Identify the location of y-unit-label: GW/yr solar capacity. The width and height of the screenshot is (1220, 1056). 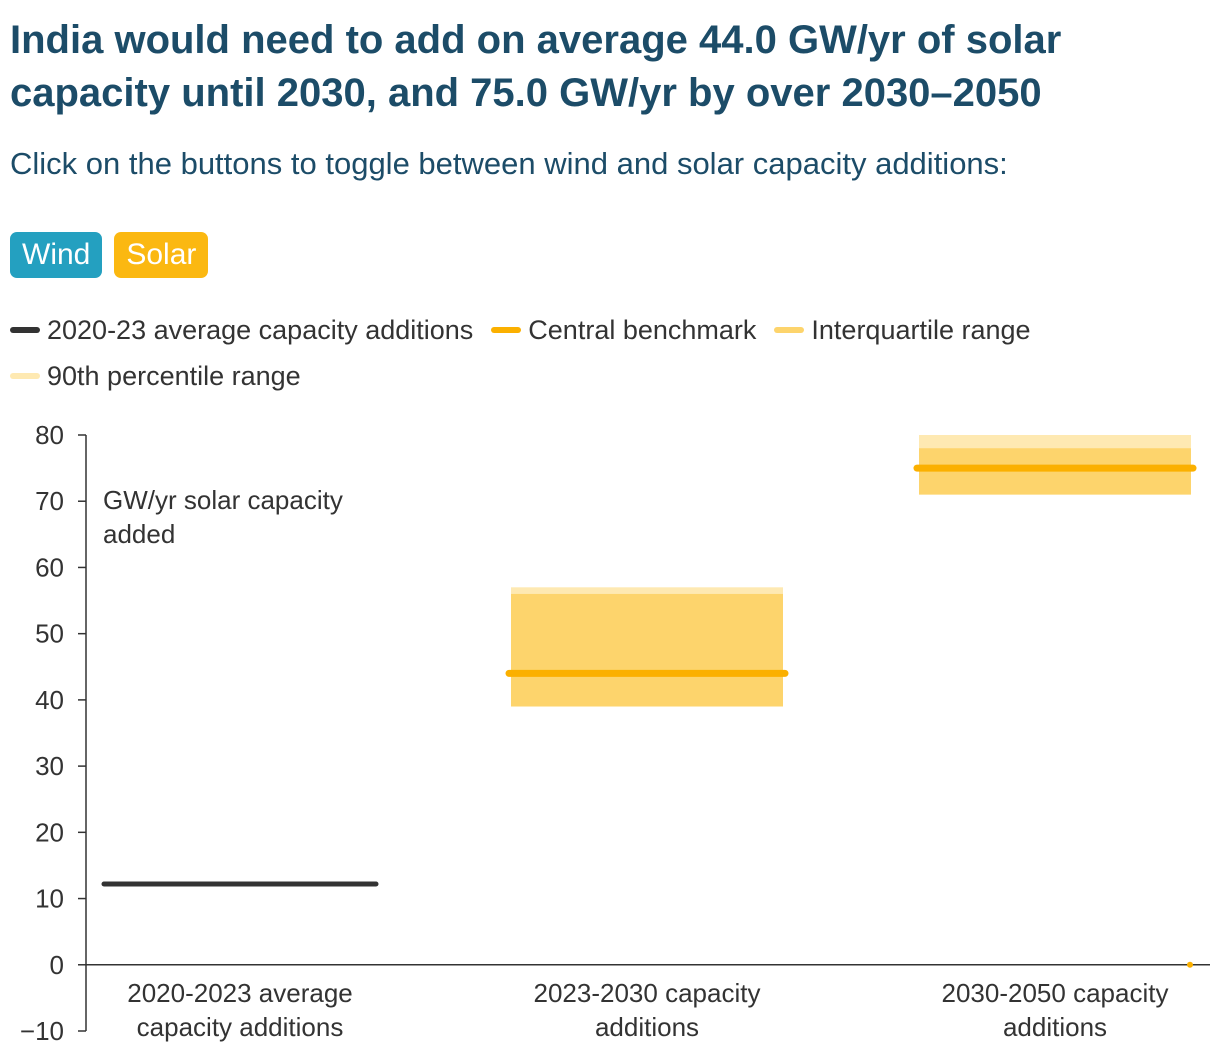
(223, 500).